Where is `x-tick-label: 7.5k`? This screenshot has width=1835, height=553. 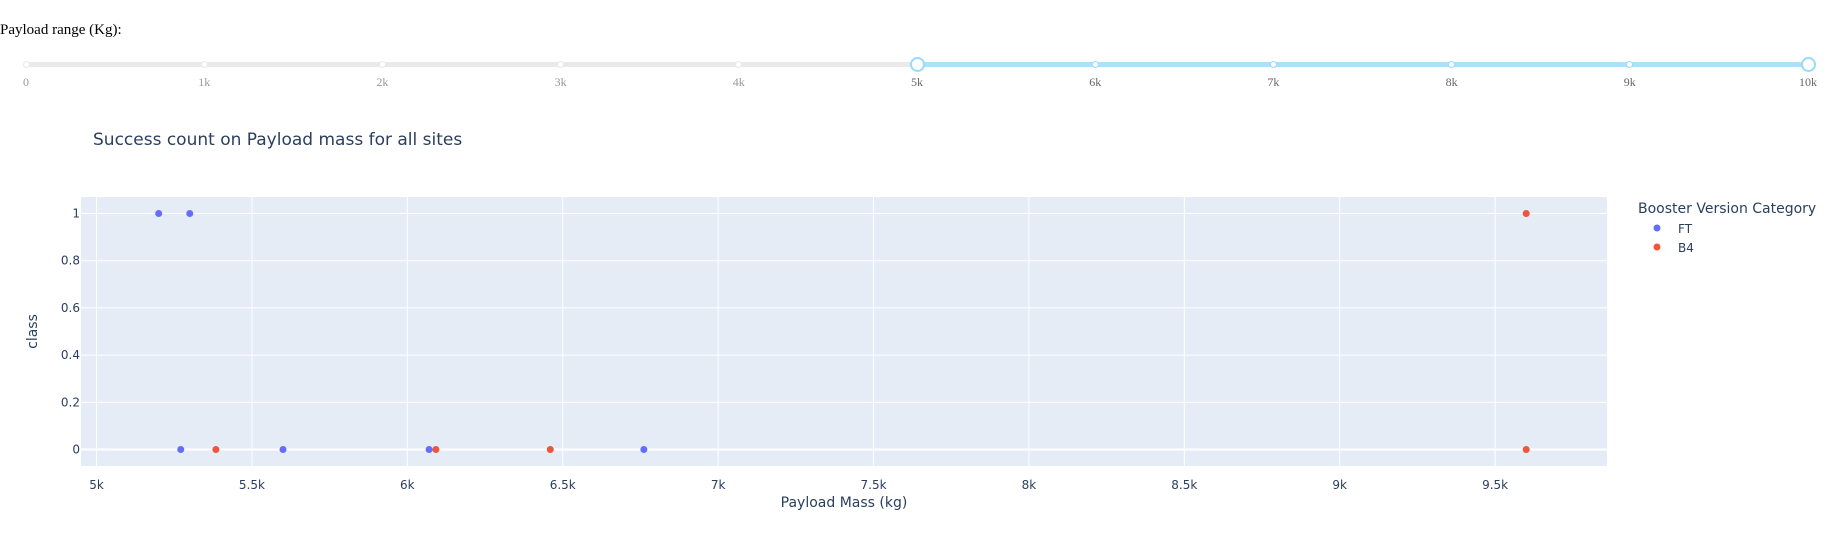
x-tick-label: 7.5k is located at coordinates (874, 485).